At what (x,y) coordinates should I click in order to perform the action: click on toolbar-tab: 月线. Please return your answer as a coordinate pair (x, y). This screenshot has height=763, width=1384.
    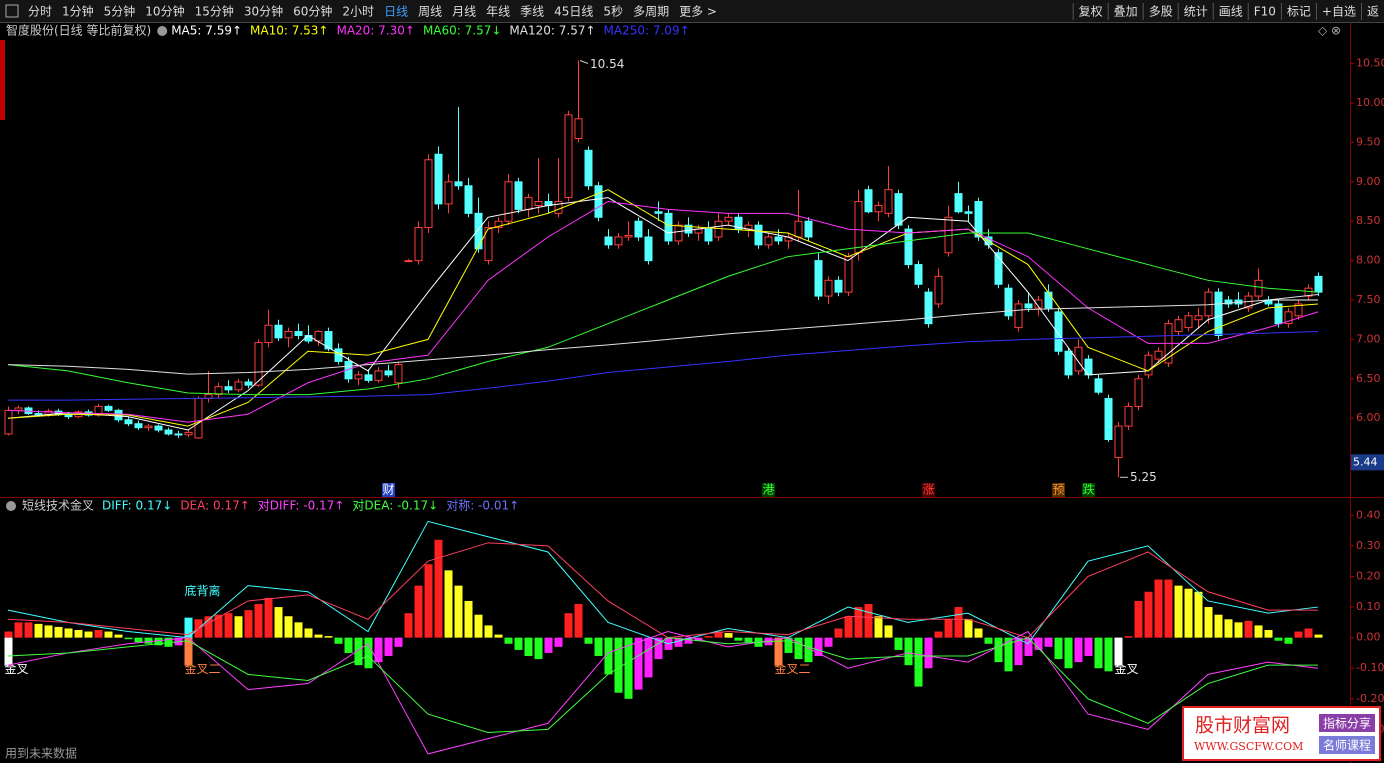
    Looking at the image, I should click on (464, 12).